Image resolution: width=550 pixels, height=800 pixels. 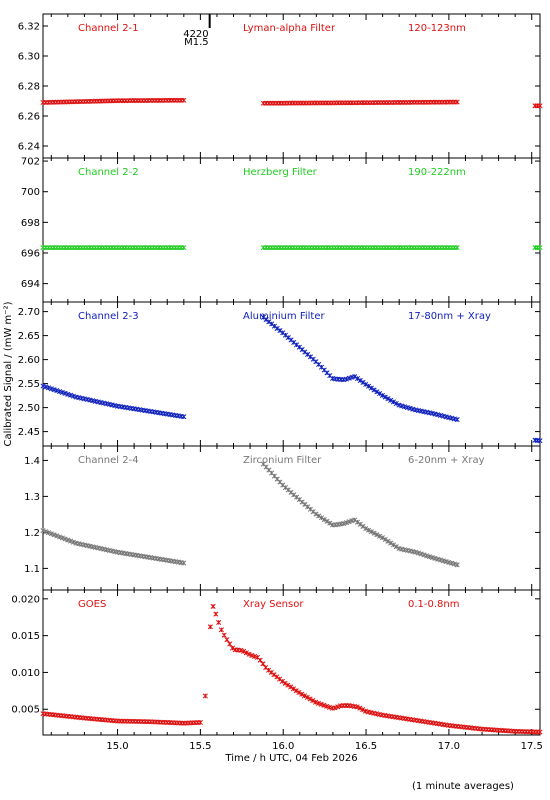 What do you see at coordinates (532, 746) in the screenshot?
I see `x-tick-label: 17.5` at bounding box center [532, 746].